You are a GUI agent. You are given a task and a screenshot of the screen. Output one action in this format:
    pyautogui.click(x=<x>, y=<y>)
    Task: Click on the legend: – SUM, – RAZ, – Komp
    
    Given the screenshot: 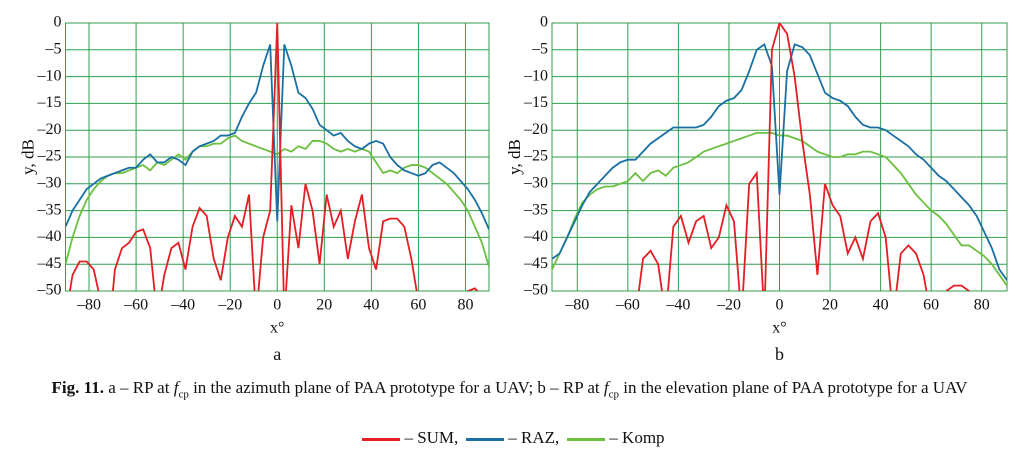 What is the action you would take?
    pyautogui.click(x=509, y=438)
    